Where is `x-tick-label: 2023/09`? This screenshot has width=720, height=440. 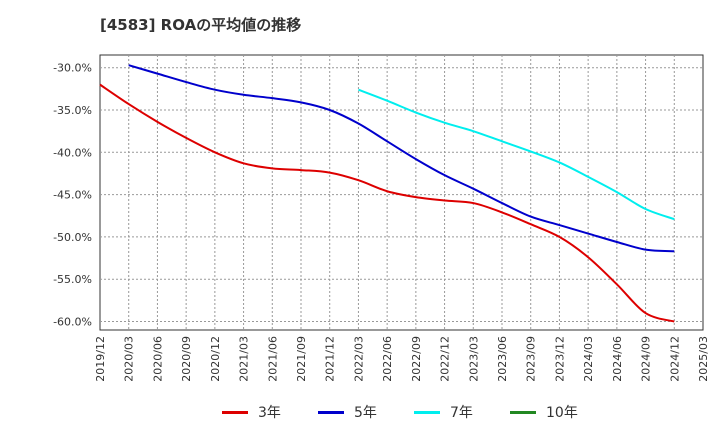
x-tick-label: 2023/09 is located at coordinates (531, 359).